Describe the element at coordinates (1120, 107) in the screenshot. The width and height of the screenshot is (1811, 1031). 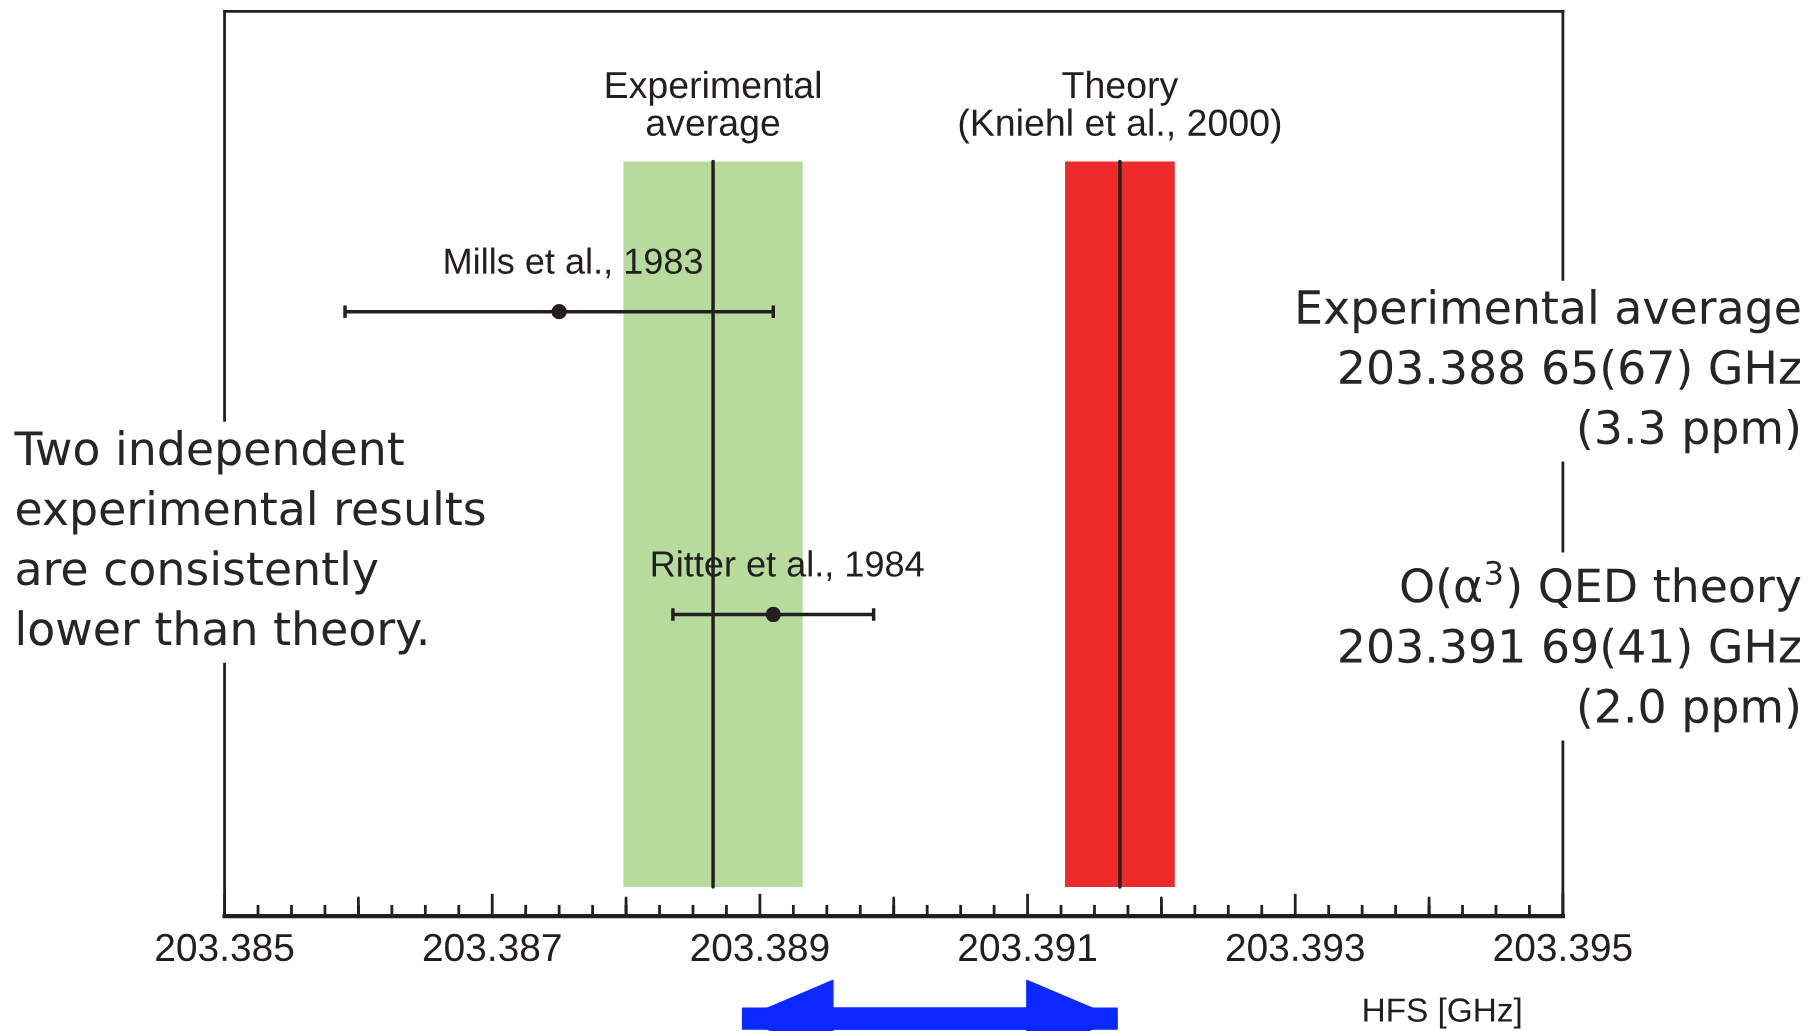
I see `band-label: Theory (Kniehl et al., 2000)` at that location.